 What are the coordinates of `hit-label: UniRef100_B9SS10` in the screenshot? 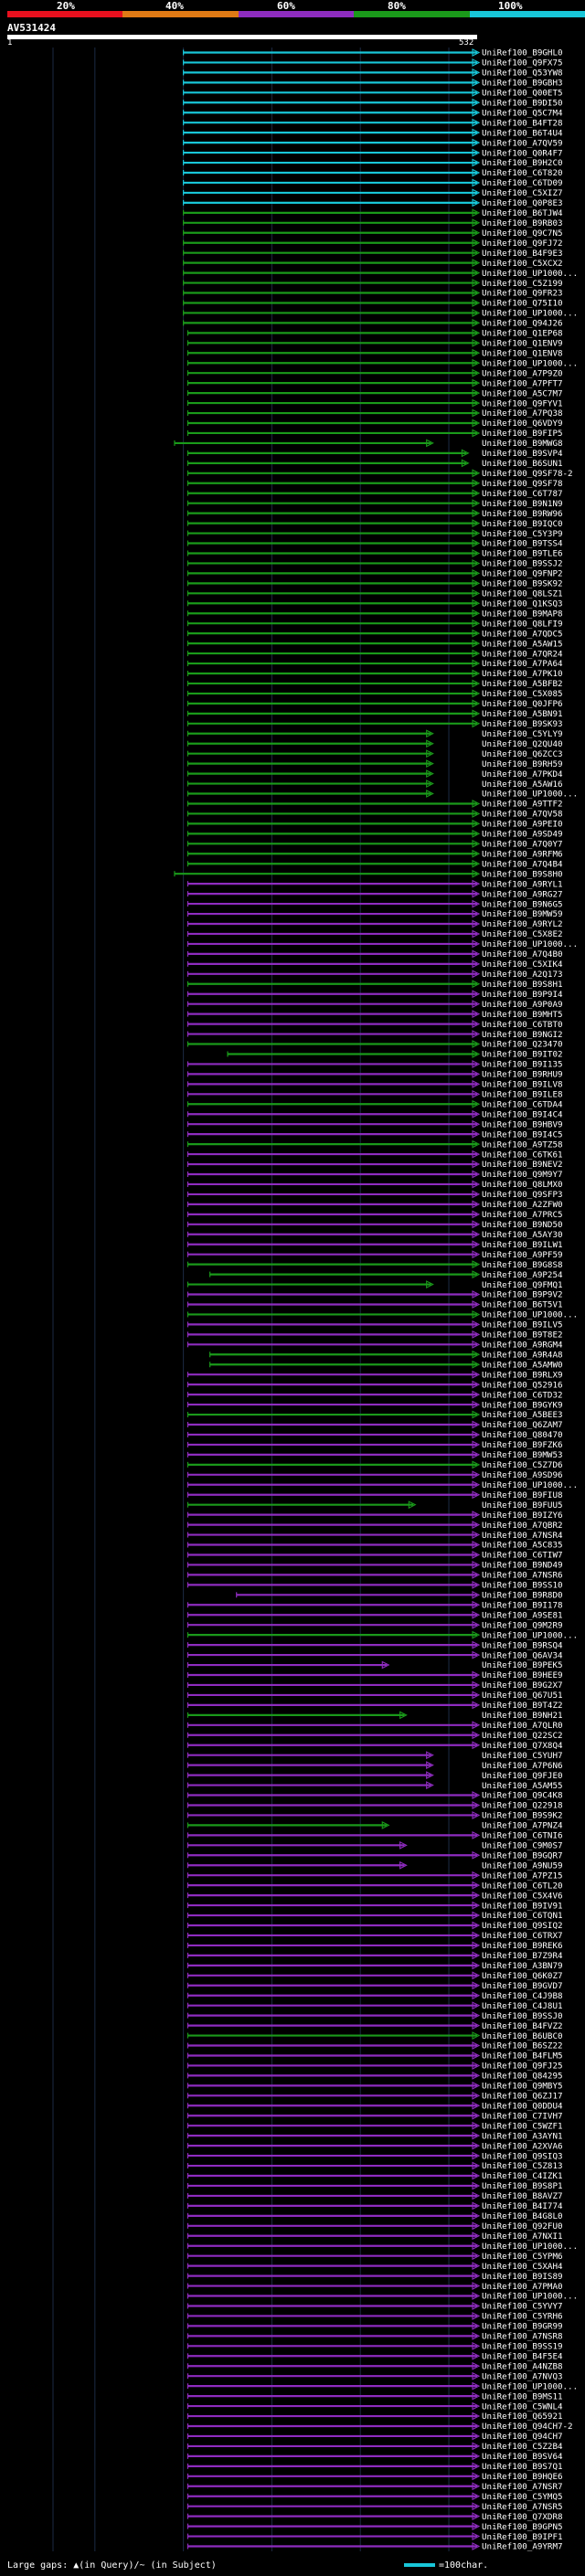 It's located at (522, 1586).